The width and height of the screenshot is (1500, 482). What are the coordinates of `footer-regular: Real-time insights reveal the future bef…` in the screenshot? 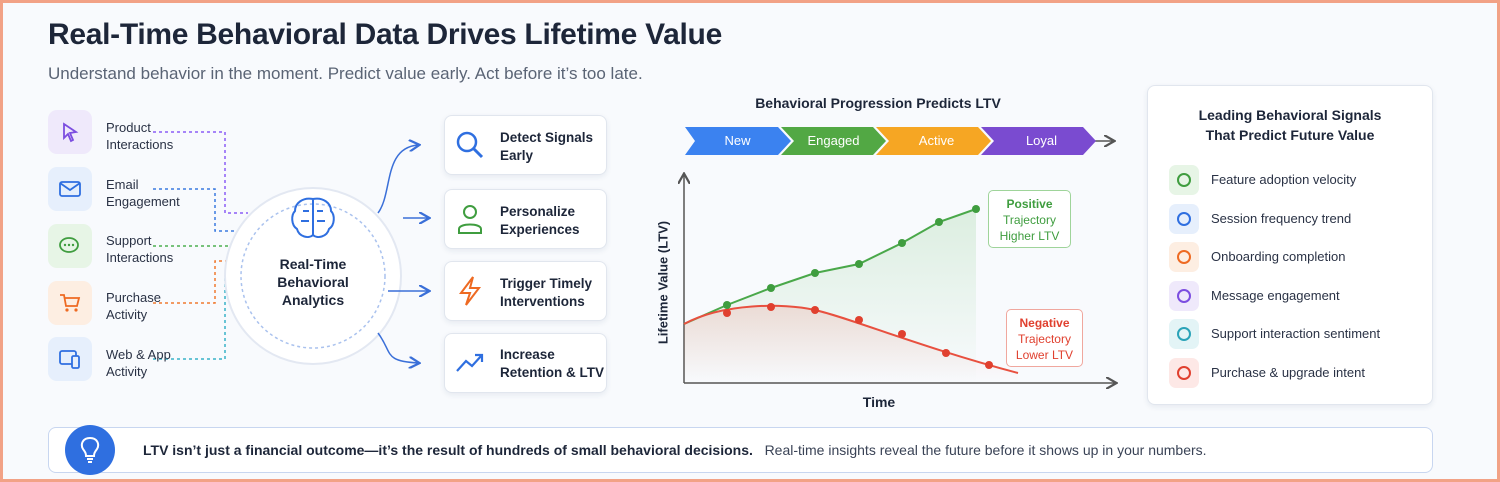 It's located at (985, 450).